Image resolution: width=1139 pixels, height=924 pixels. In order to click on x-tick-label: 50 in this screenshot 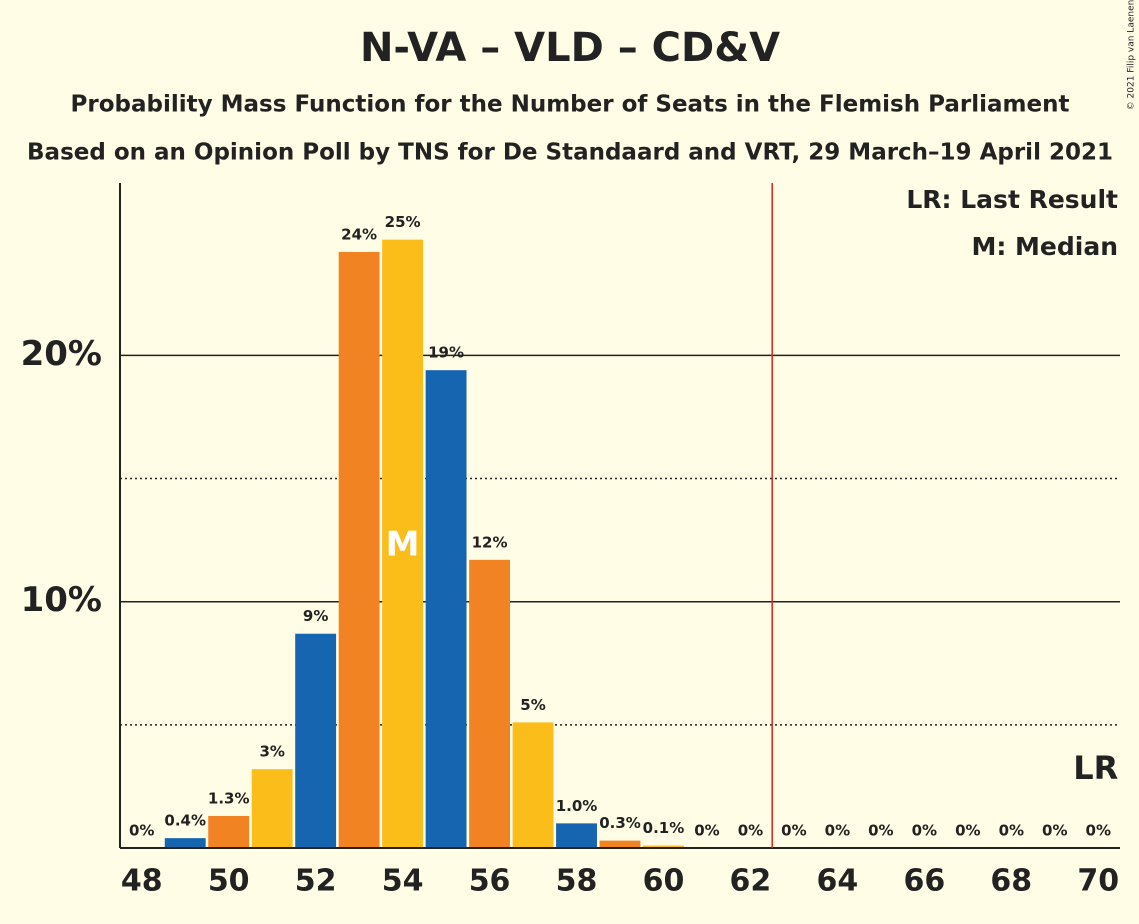, I will do `click(229, 881)`.